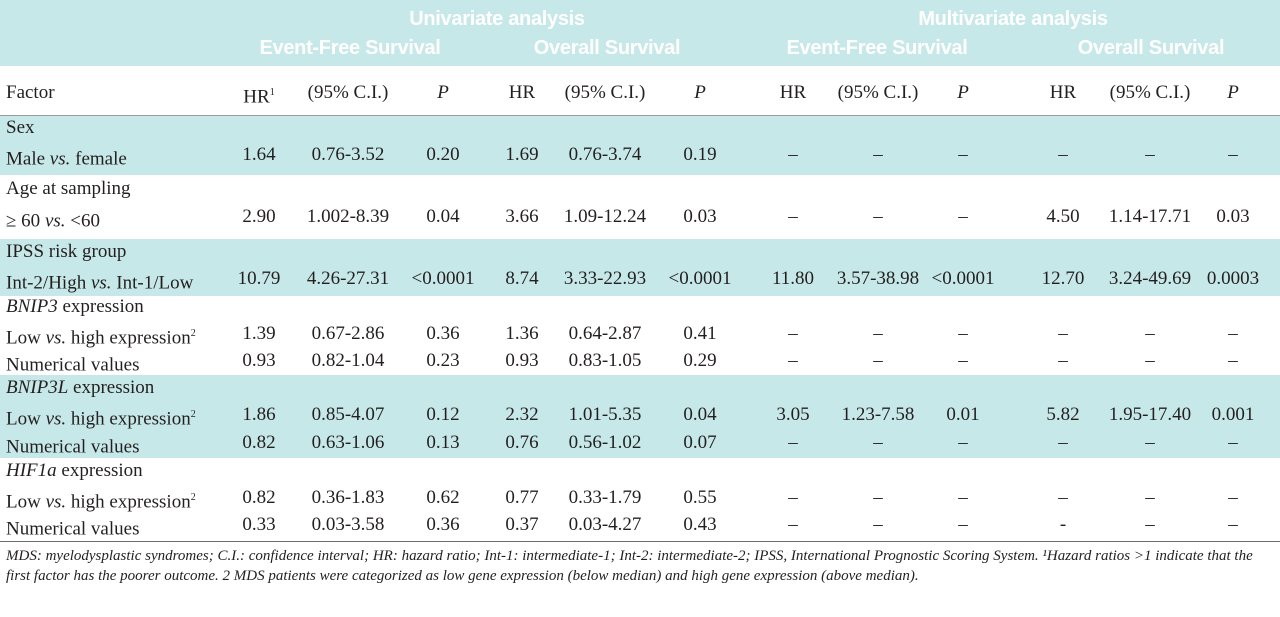  Describe the element at coordinates (101, 338) in the screenshot. I see `row-label: Low vs. high expression2` at that location.